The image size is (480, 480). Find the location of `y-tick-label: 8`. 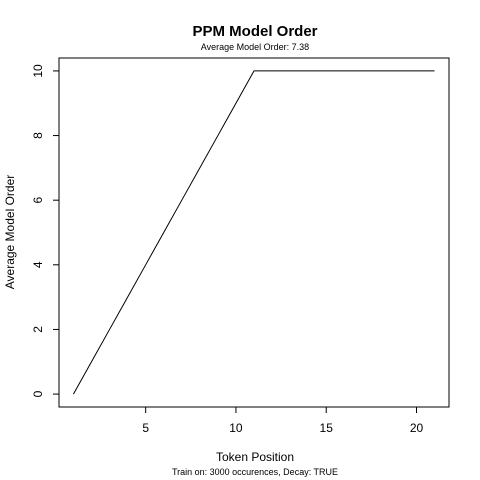

y-tick-label: 8 is located at coordinates (38, 135).